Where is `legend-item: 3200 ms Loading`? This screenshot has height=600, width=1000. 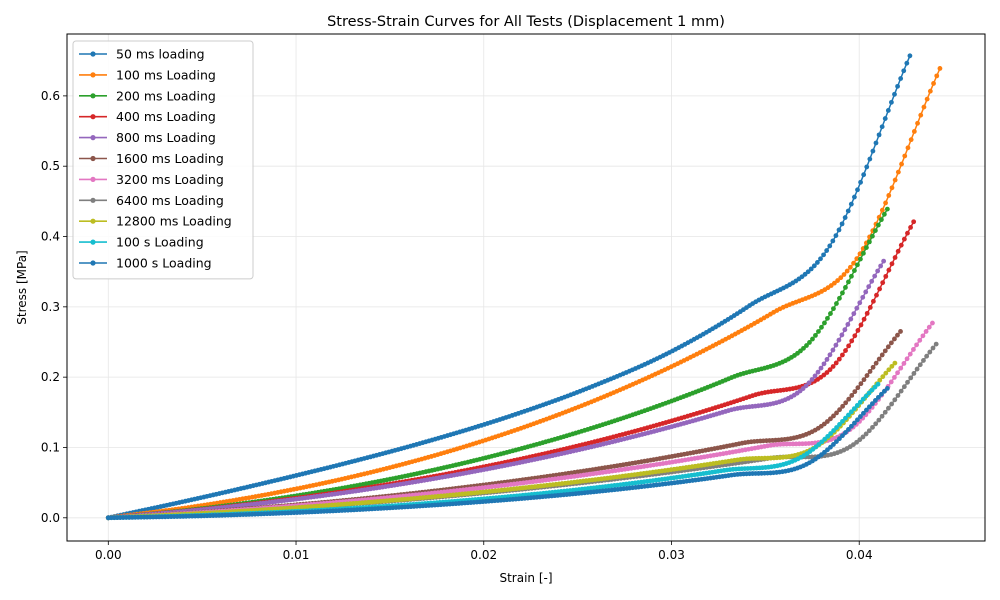 legend-item: 3200 ms Loading is located at coordinates (151, 179).